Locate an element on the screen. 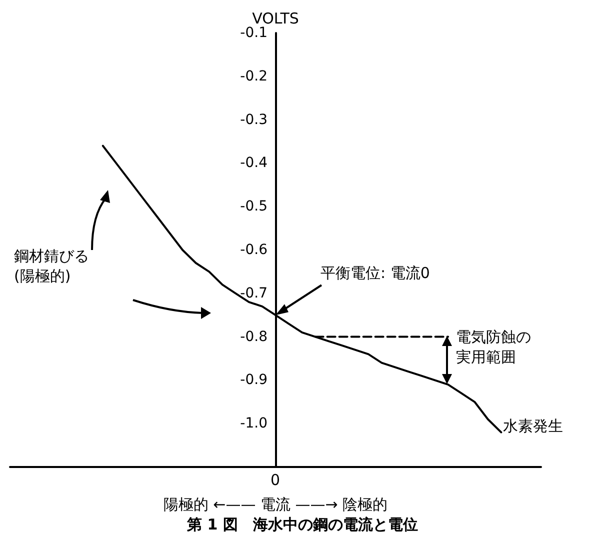  annotation: 平衡電位: 電流0 is located at coordinates (375, 273).